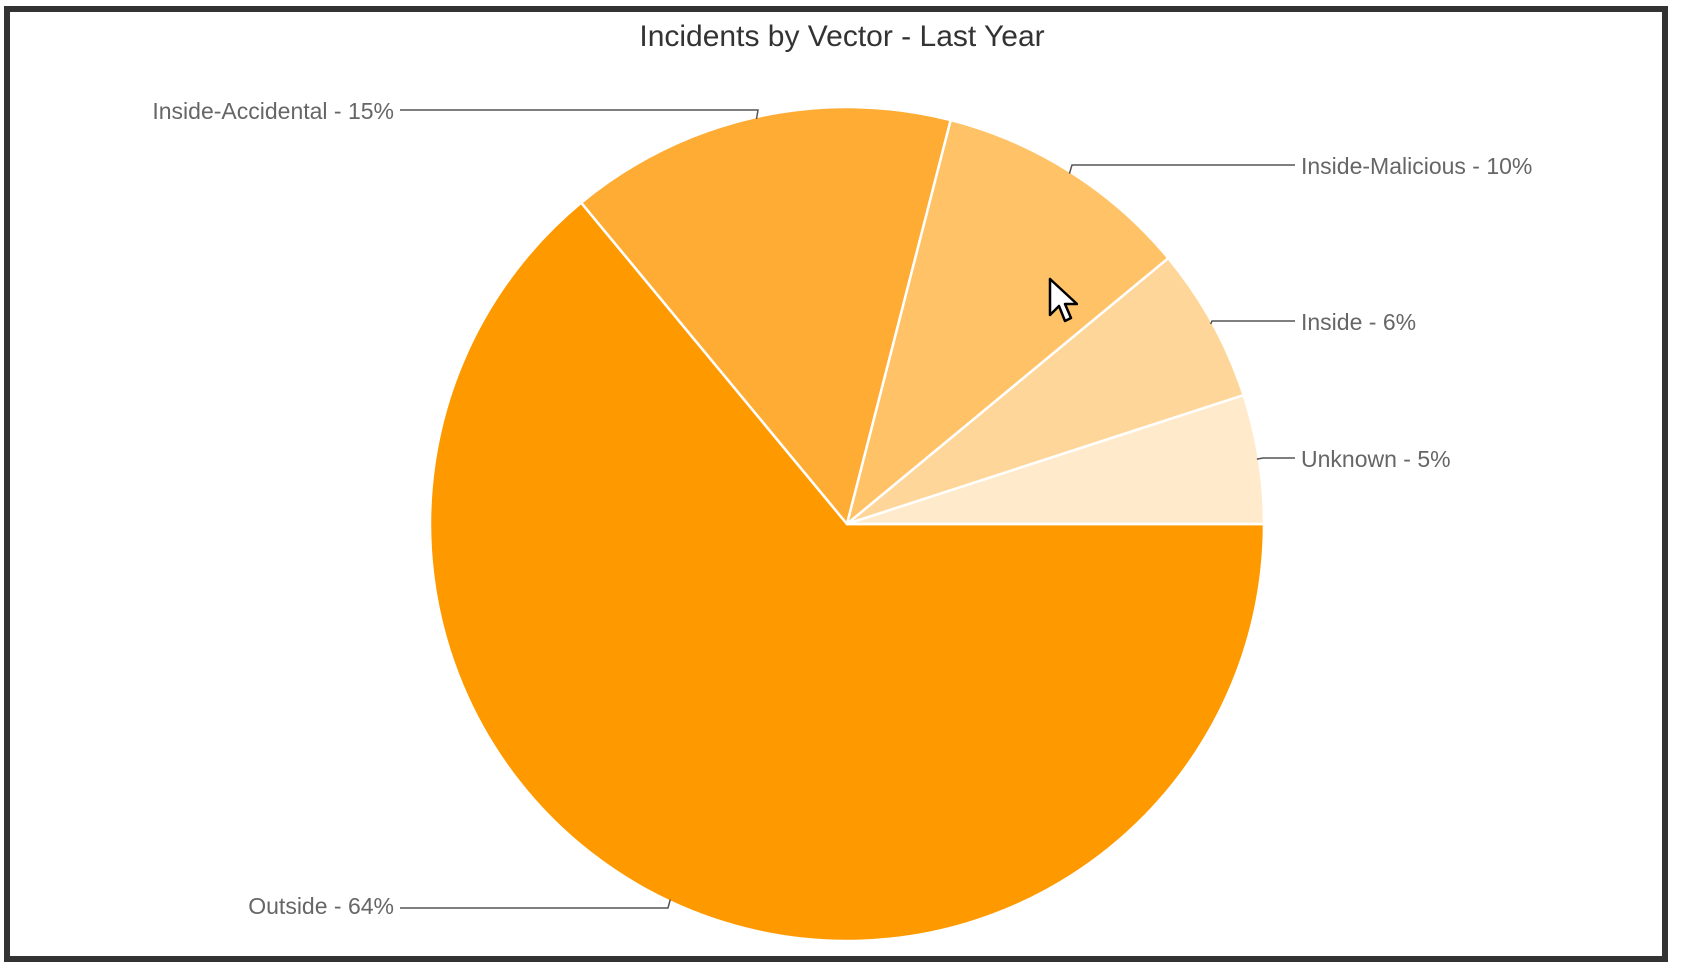  Describe the element at coordinates (321, 906) in the screenshot. I see `slice-label-outside: Outside - 64%` at that location.